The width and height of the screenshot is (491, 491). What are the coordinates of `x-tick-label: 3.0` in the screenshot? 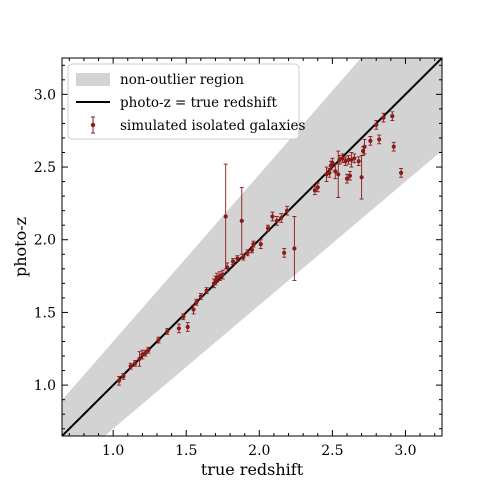 It's located at (405, 451).